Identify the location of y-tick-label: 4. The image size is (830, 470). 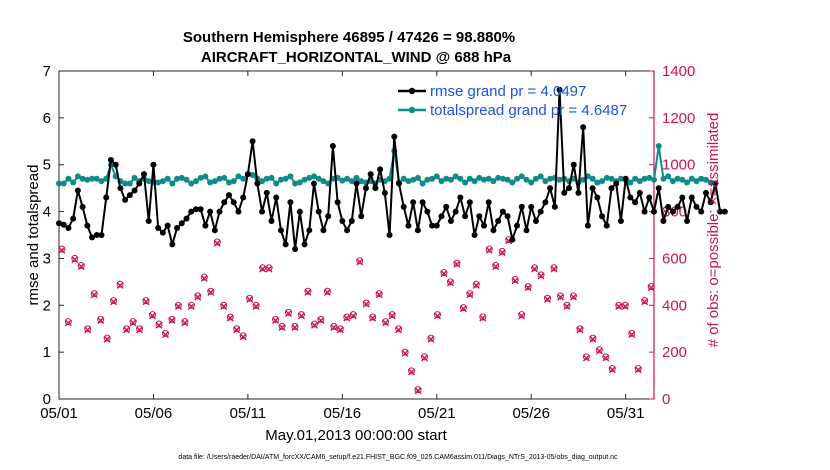
(47, 212).